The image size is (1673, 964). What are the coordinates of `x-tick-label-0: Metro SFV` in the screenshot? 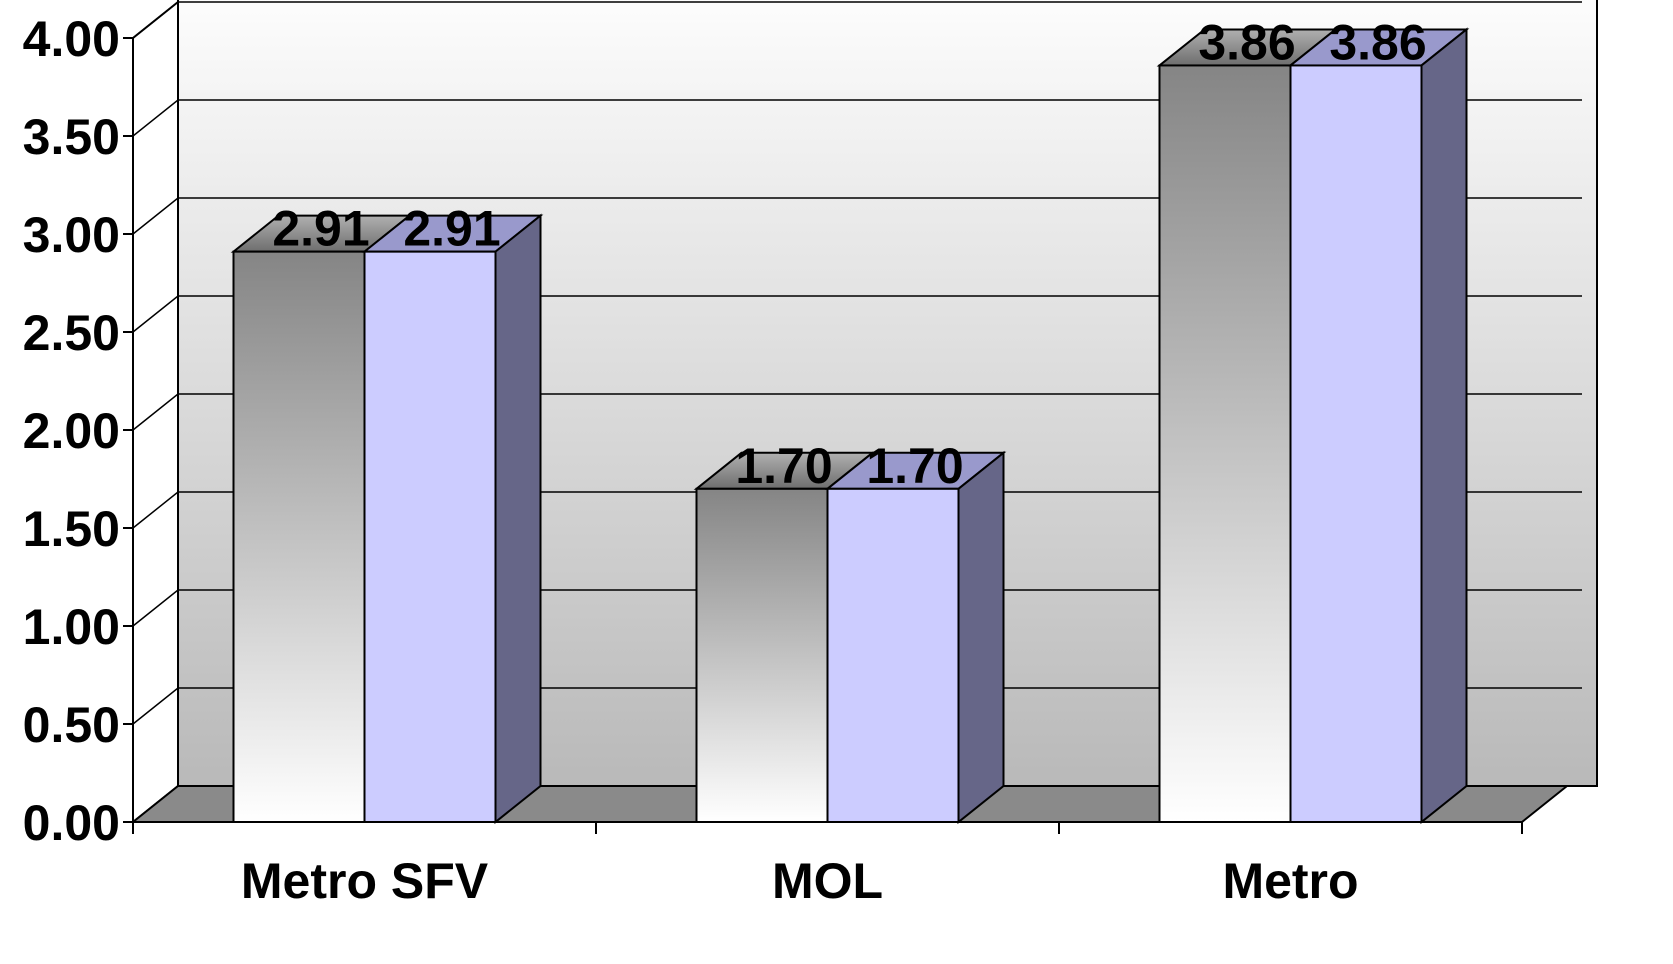 It's located at (365, 881).